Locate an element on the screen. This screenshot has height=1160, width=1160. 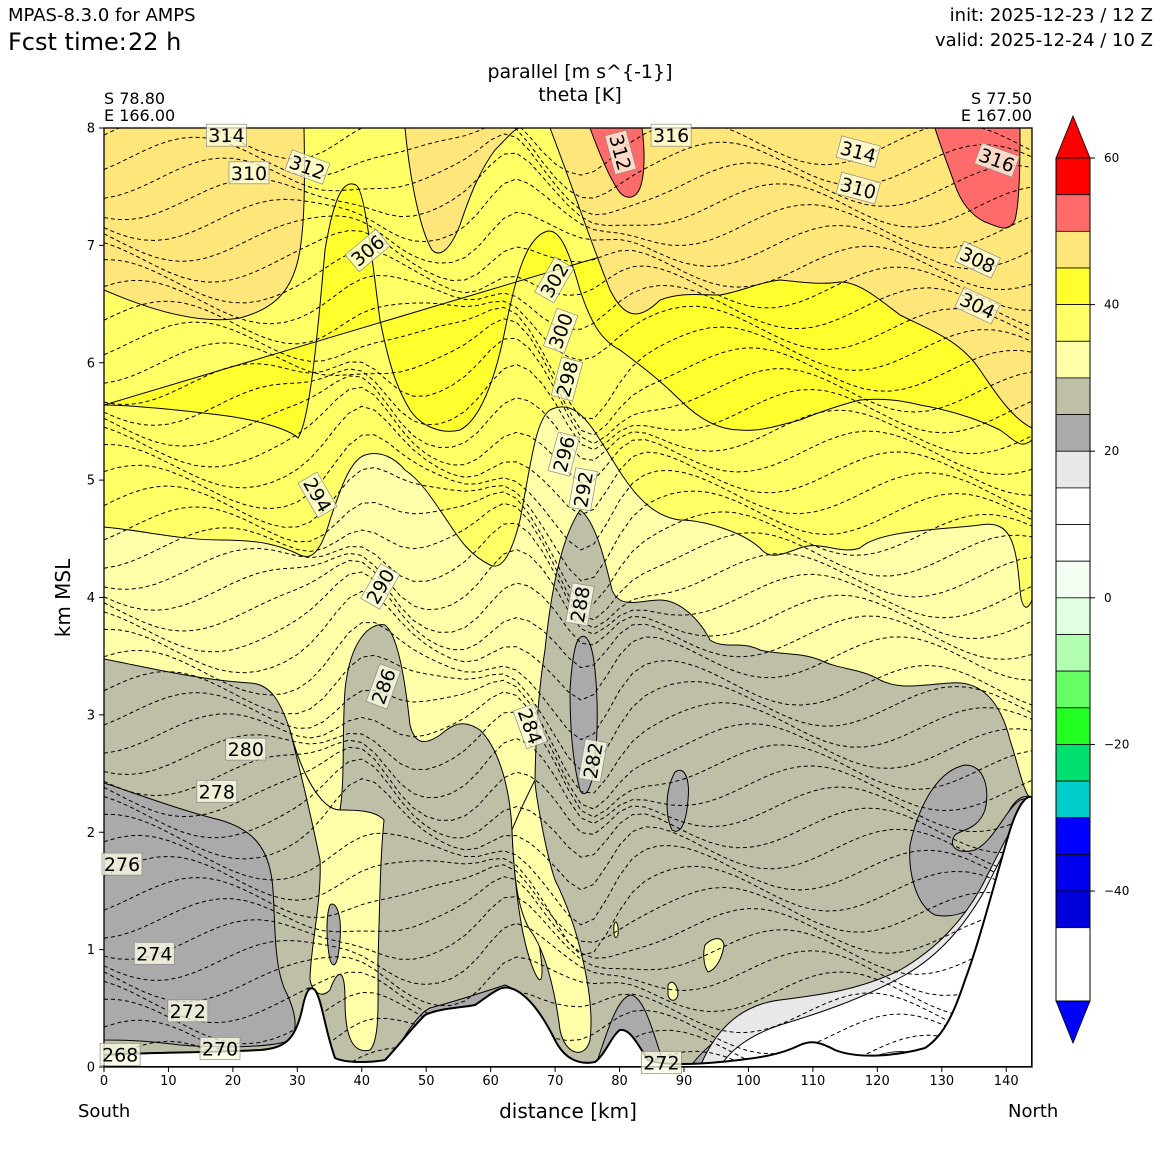
x-tick-label: 120 is located at coordinates (877, 1081).